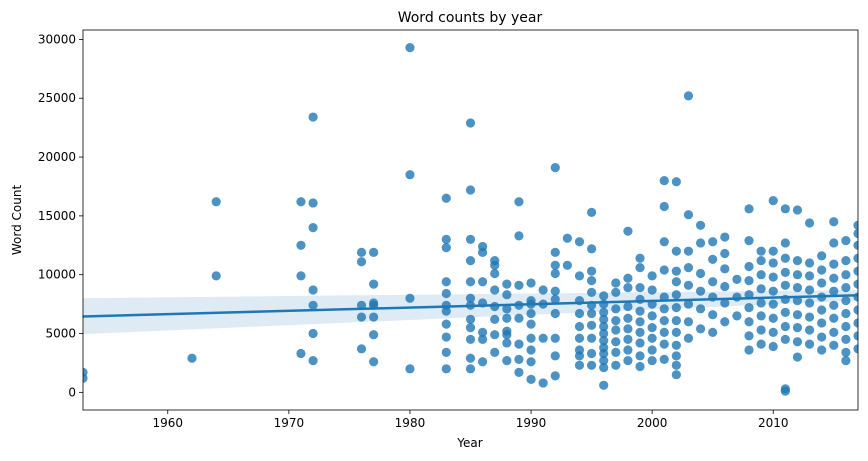 This screenshot has width=868, height=461. Describe the element at coordinates (57, 39) in the screenshot. I see `y-tick-label: 30000` at that location.